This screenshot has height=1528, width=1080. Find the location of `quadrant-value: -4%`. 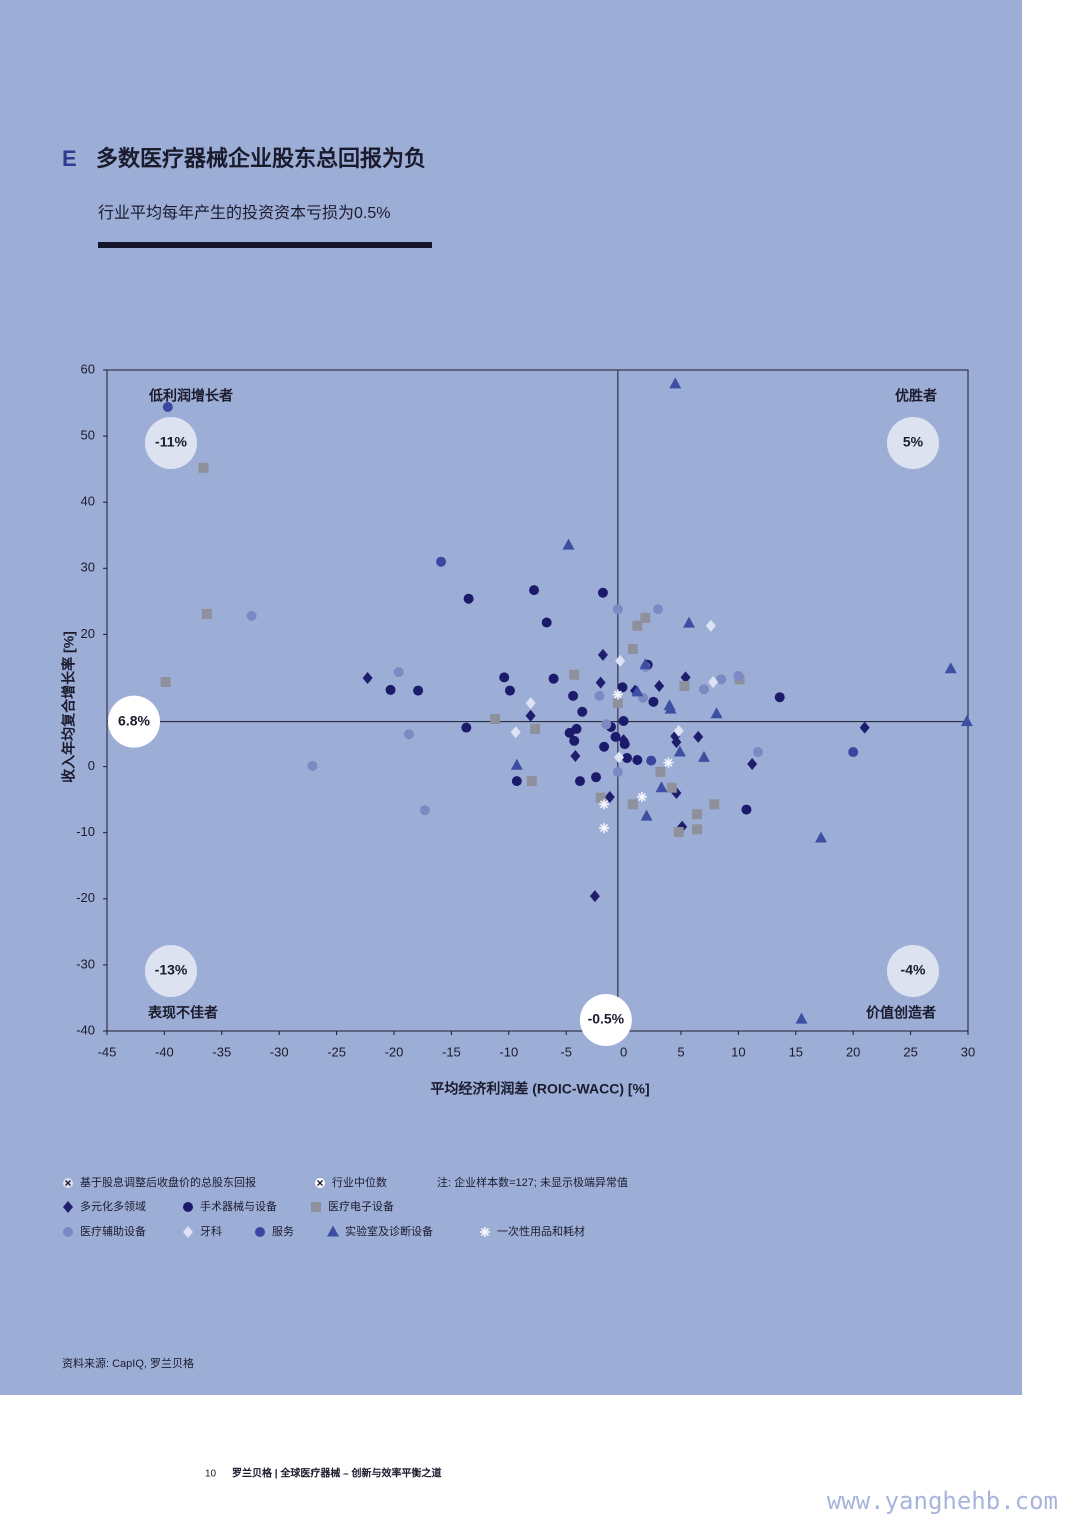

quadrant-value: -4% is located at coordinates (913, 970).